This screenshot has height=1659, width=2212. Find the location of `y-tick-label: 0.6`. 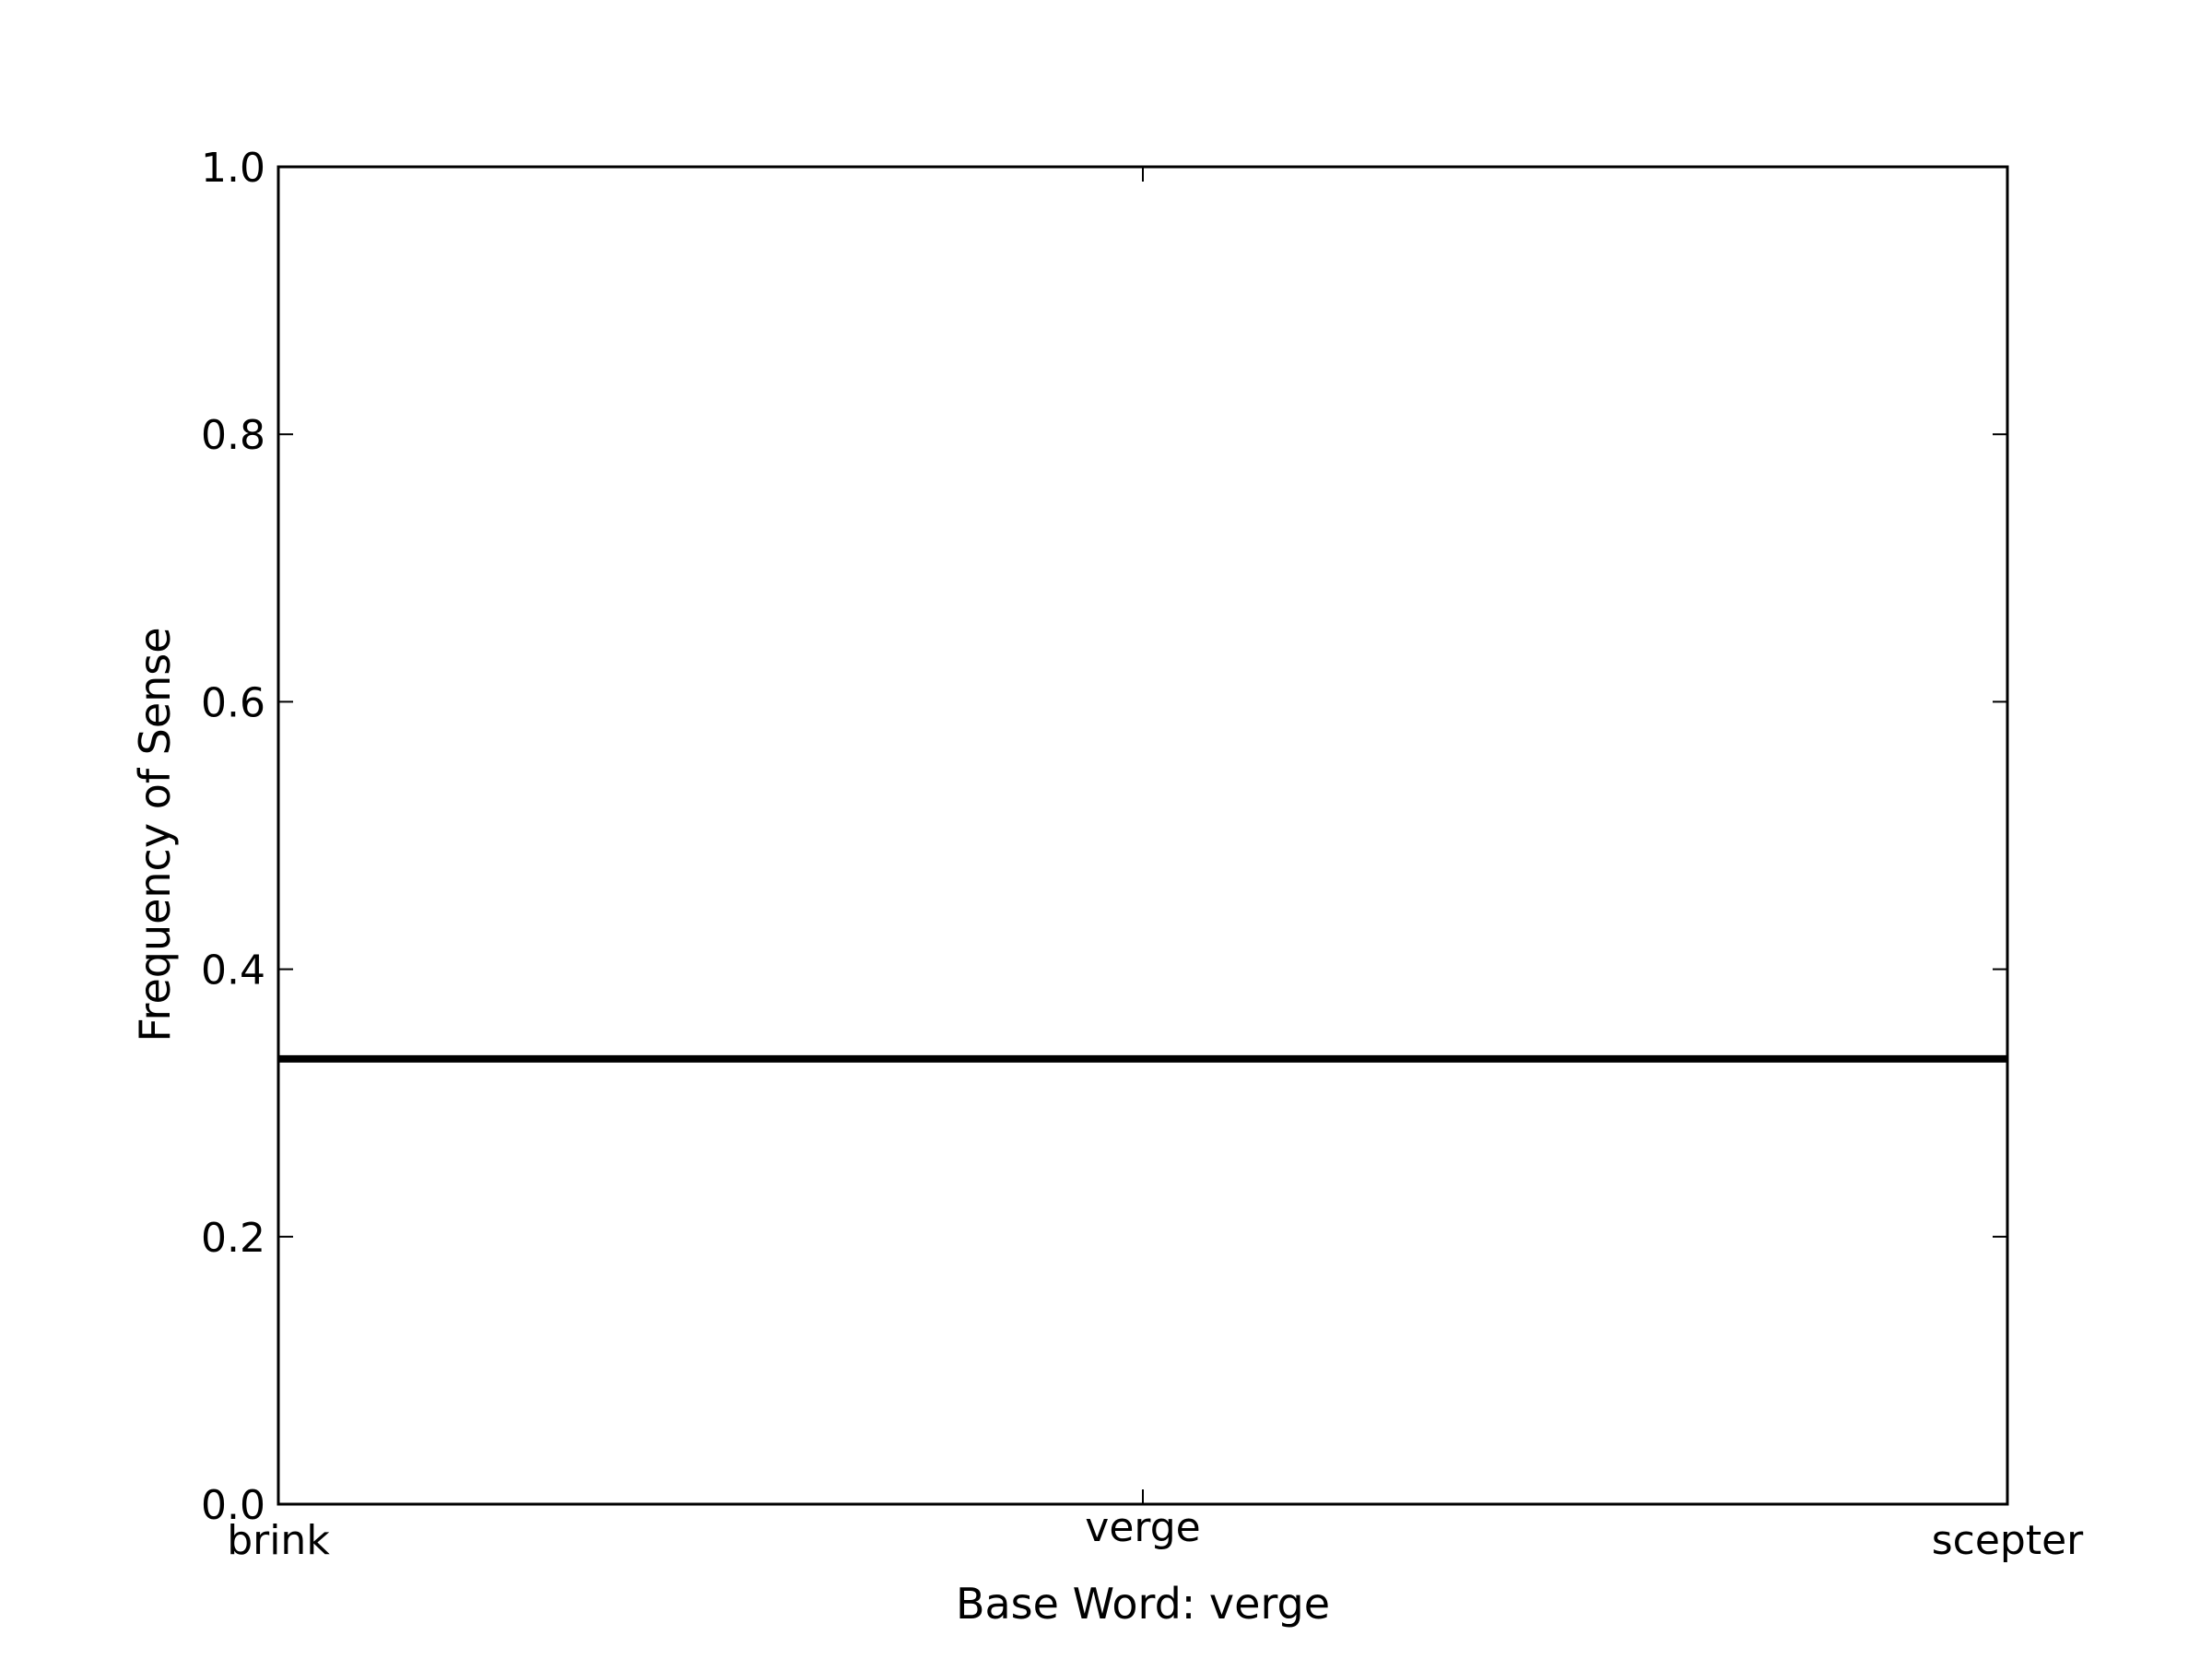

y-tick-label: 0.6 is located at coordinates (233, 702).